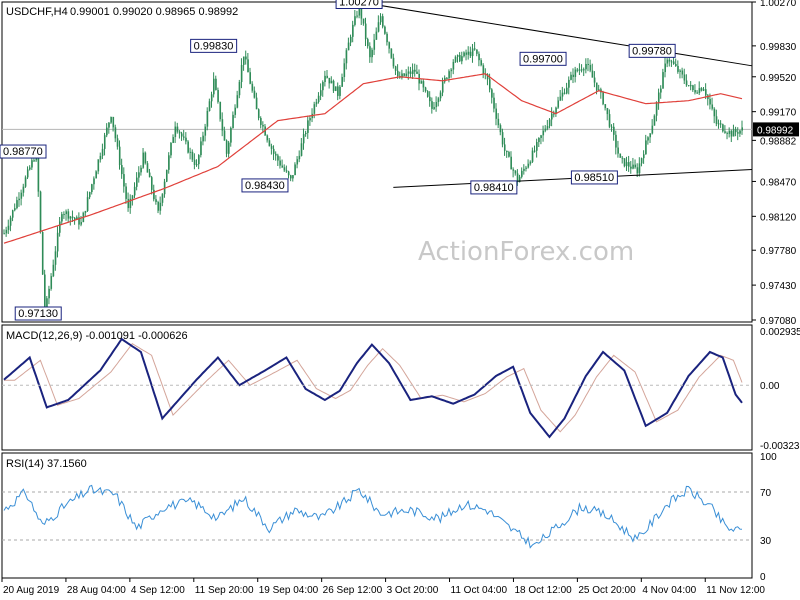 The height and width of the screenshot is (600, 800). I want to click on y-tick-label: 0.97430, so click(778, 286).